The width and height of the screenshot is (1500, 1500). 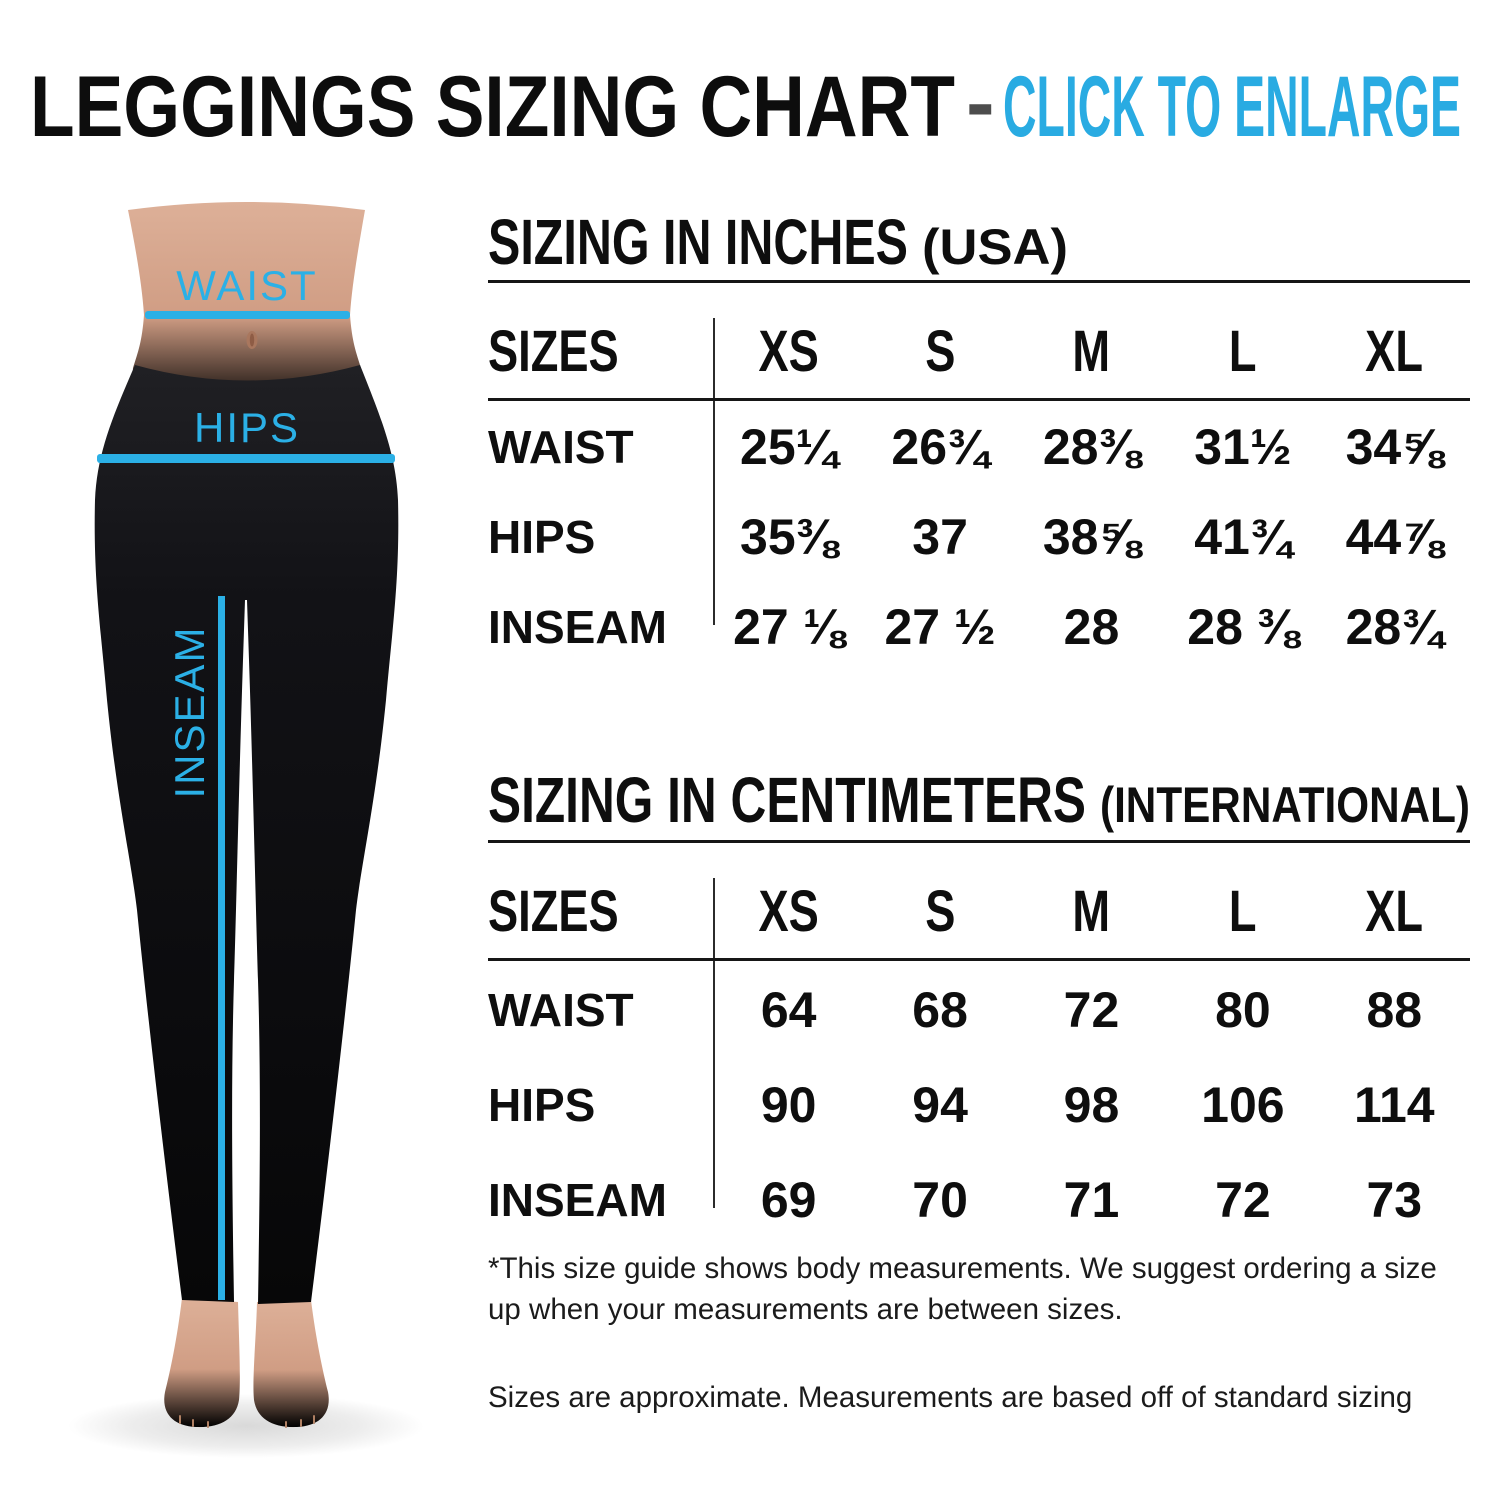 I want to click on table-cell: 73, so click(x=1394, y=1199).